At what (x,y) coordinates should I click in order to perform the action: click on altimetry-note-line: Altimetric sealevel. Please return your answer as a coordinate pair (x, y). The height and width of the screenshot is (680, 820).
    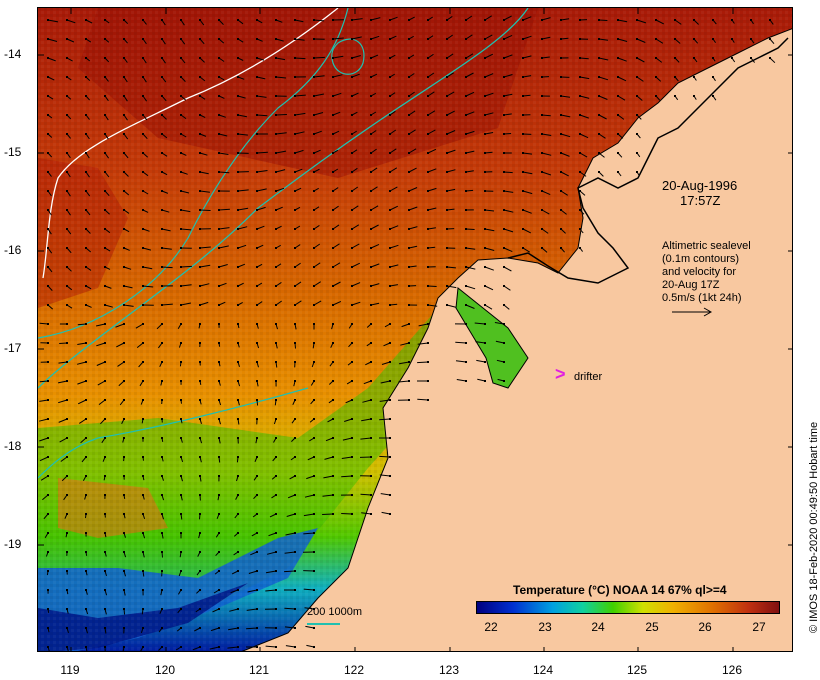
    Looking at the image, I should click on (706, 246).